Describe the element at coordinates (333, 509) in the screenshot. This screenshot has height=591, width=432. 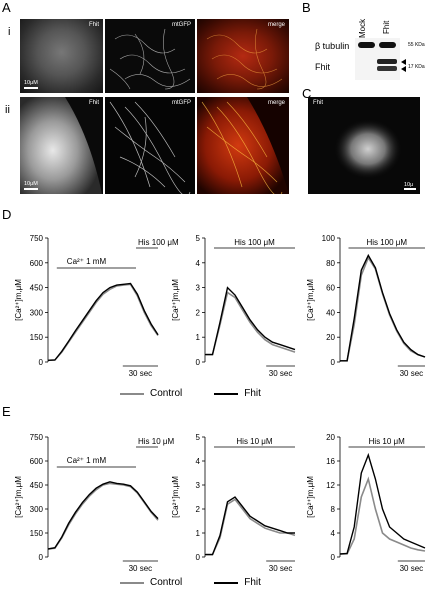
I see `e3-ytick-label-2: 8` at that location.